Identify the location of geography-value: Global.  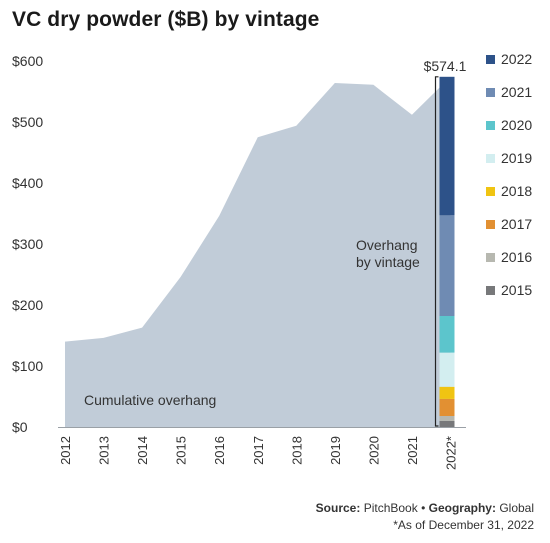
(516, 508).